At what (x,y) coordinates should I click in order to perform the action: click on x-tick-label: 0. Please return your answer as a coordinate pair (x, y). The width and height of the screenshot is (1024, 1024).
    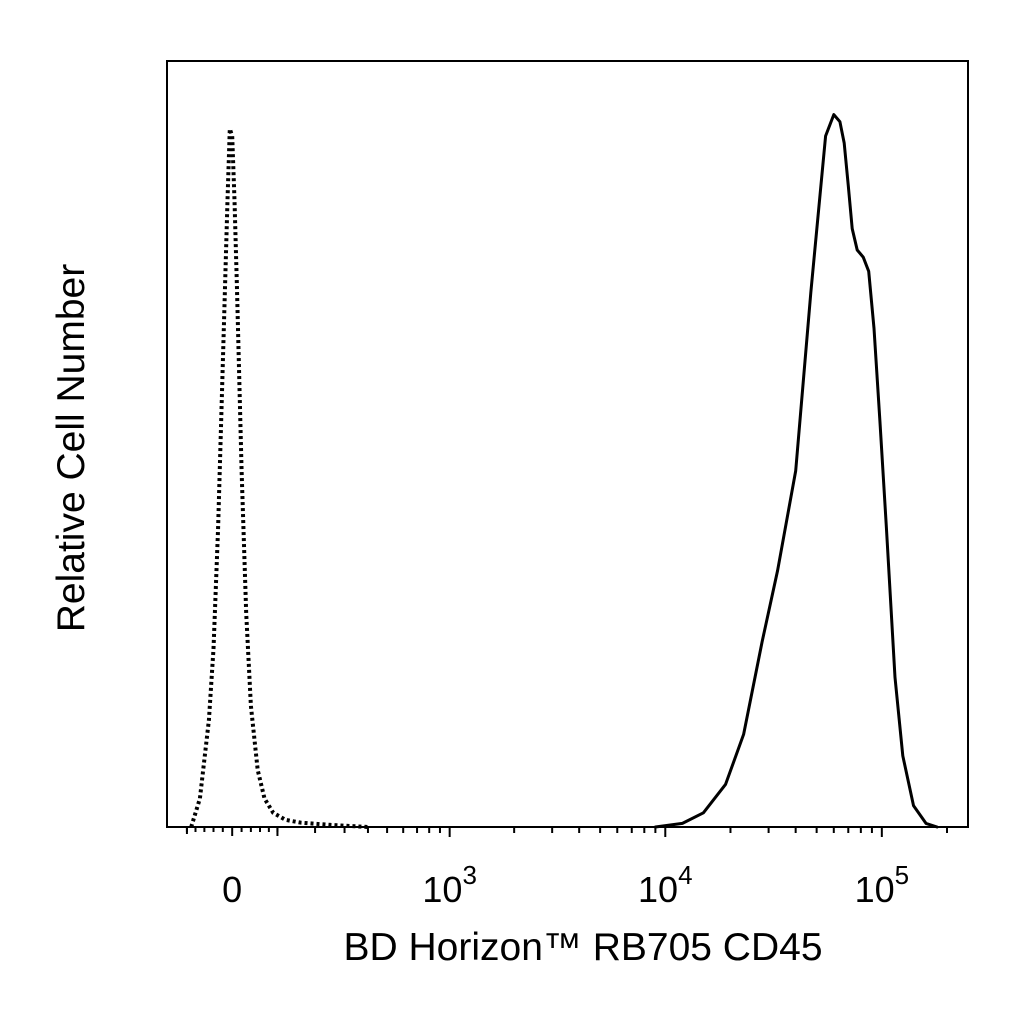
    Looking at the image, I should click on (232, 889).